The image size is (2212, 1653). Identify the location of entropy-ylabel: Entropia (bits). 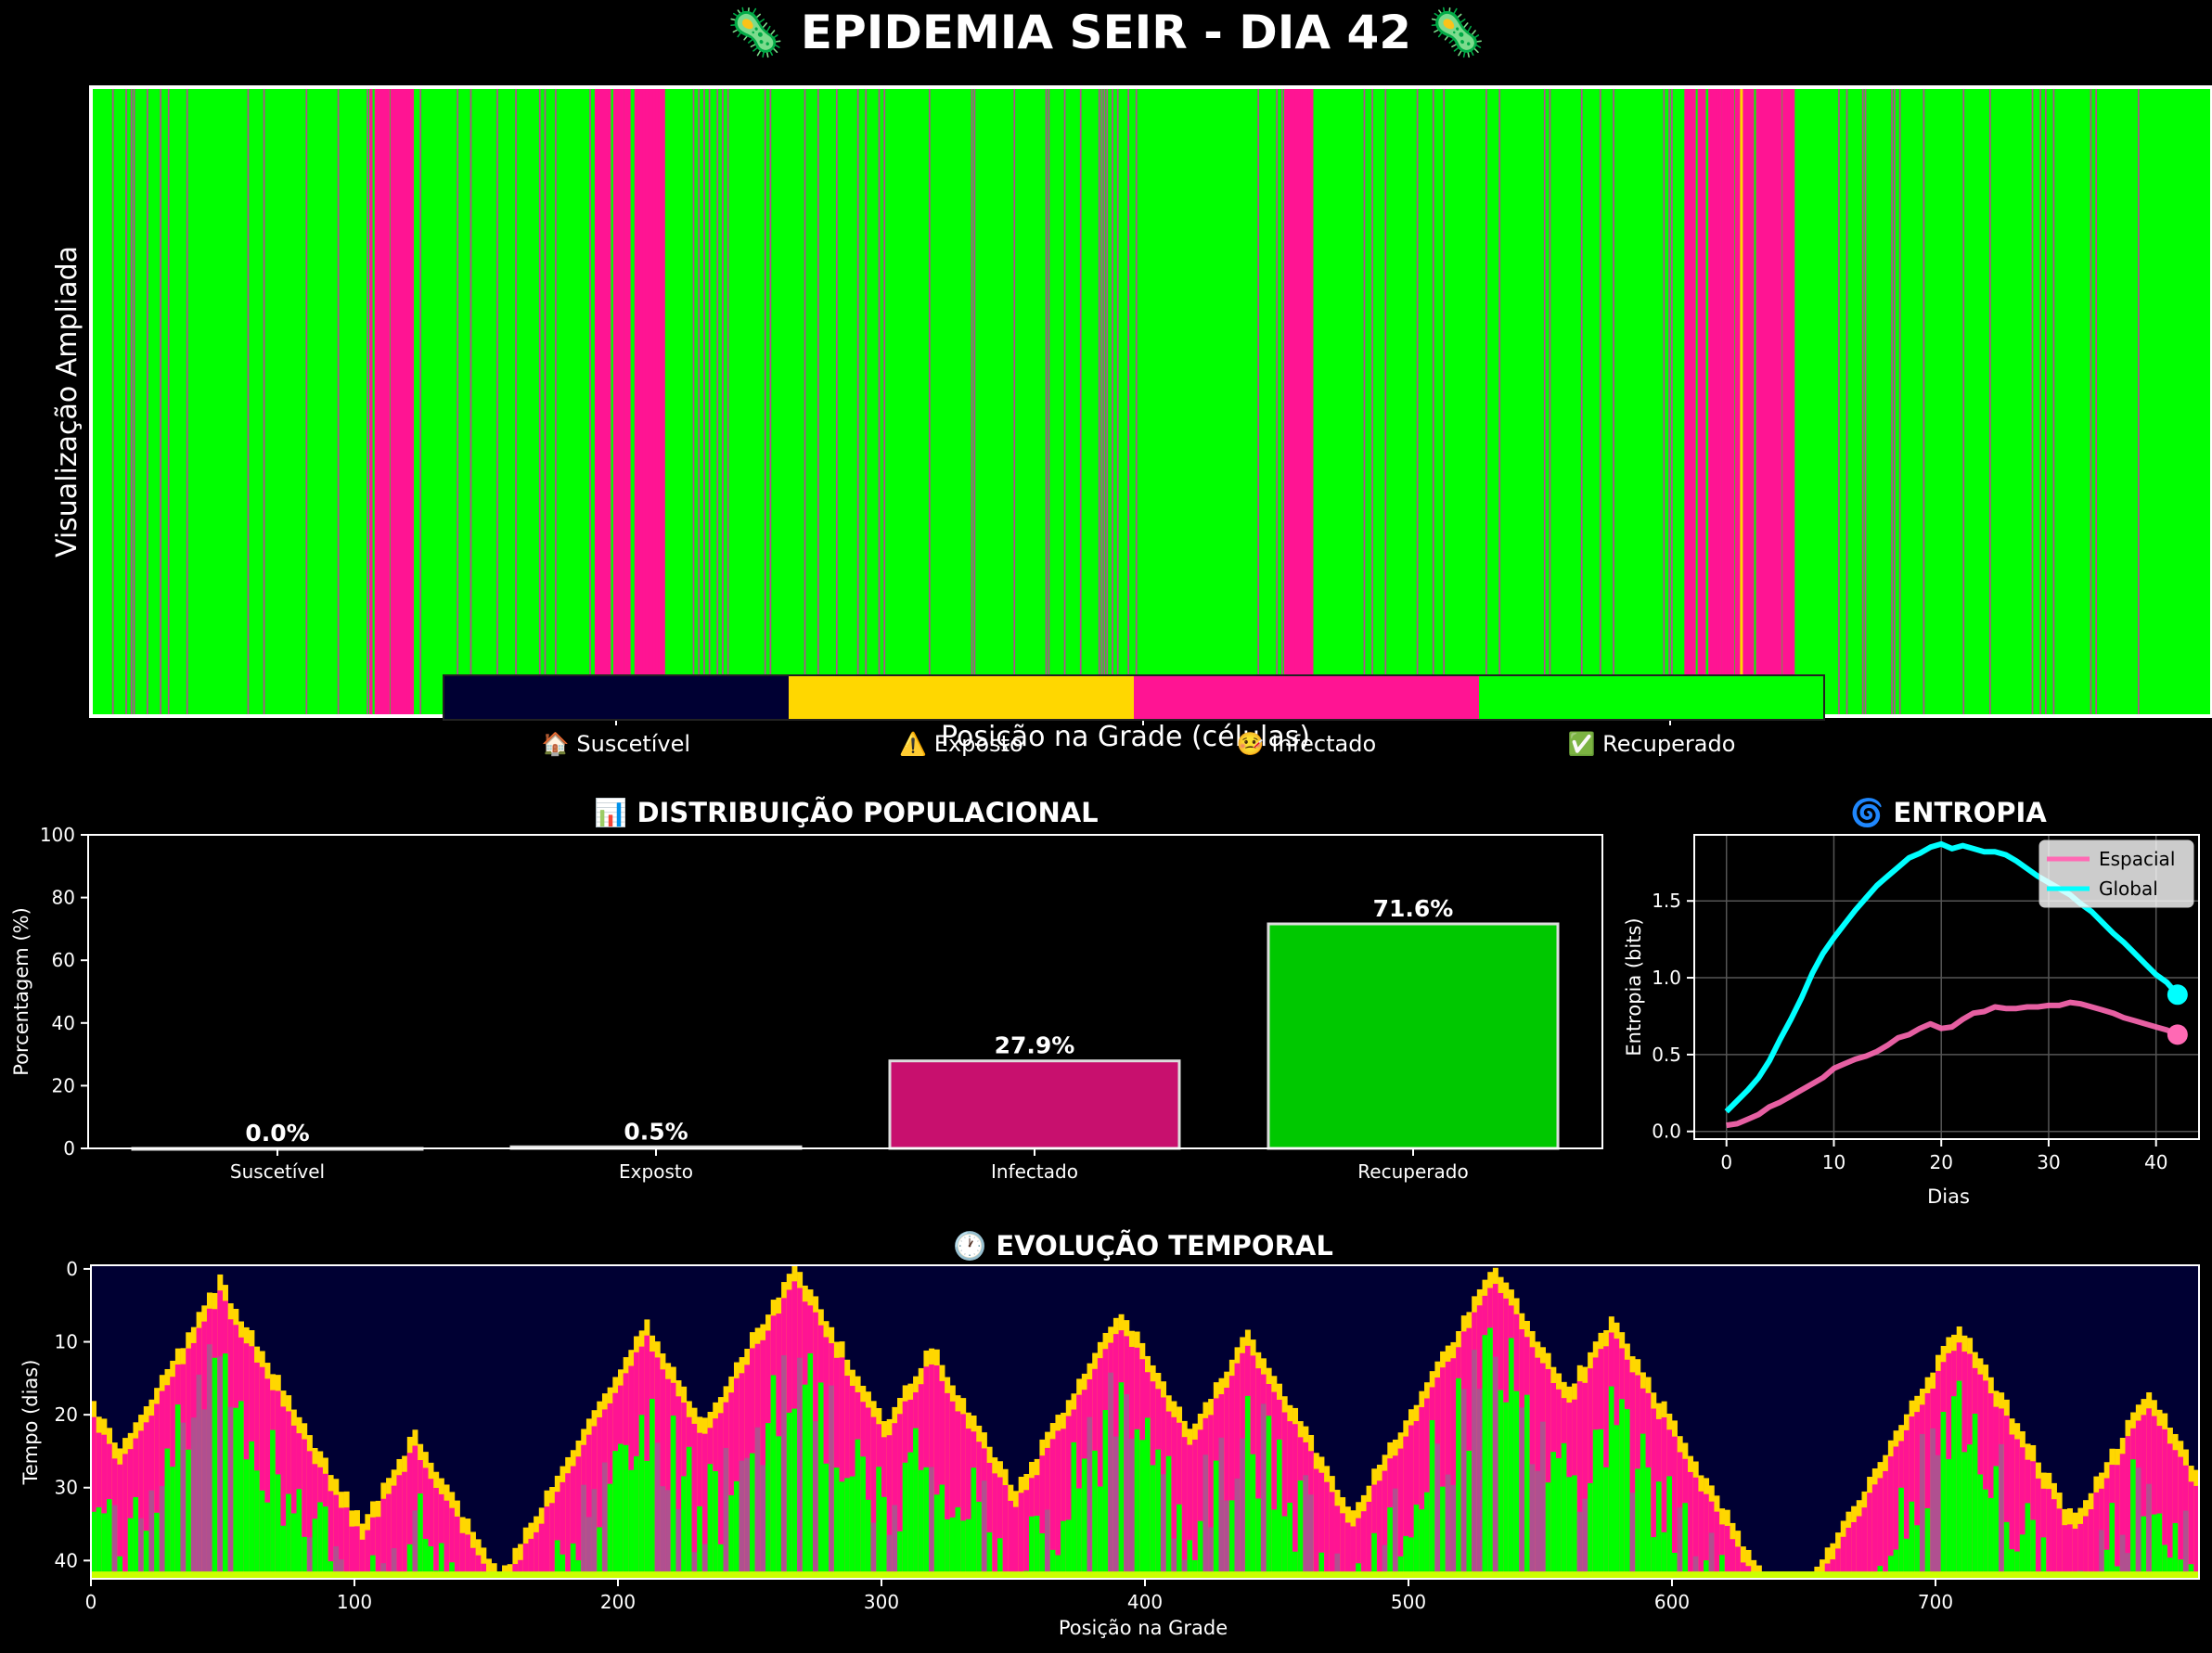
(1634, 987).